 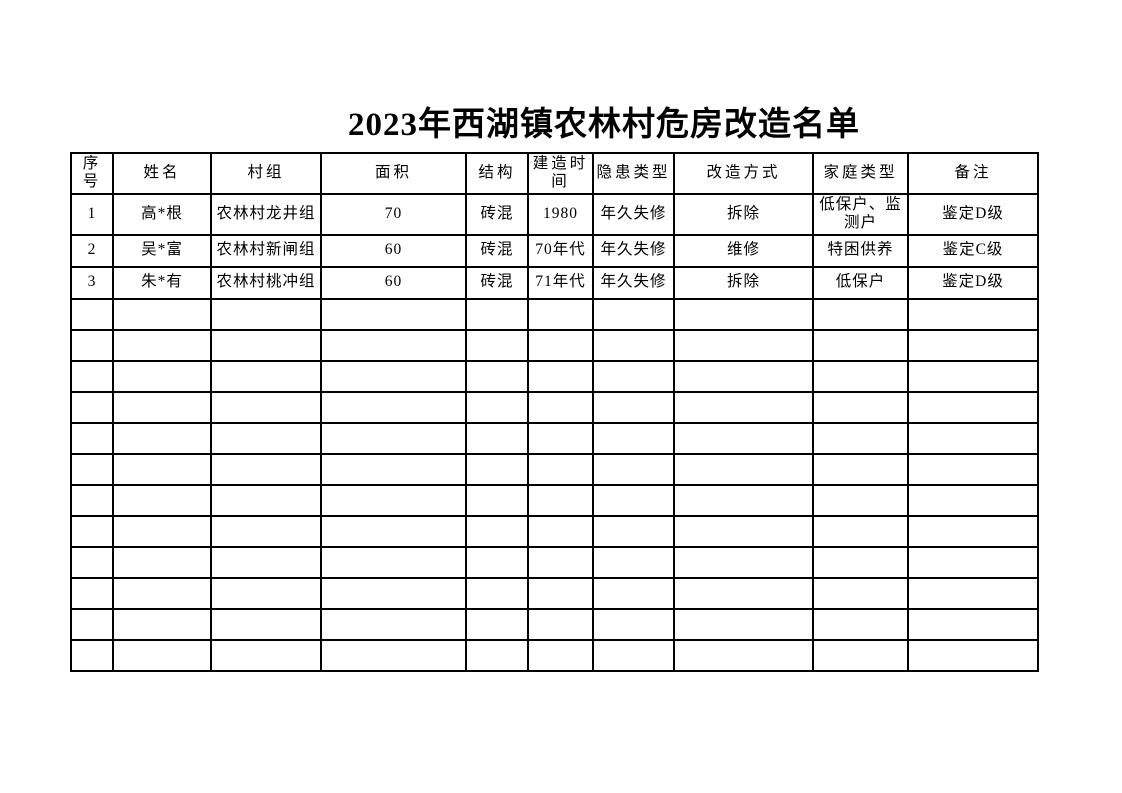 What do you see at coordinates (633, 173) in the screenshot?
I see `column-header-hazard-type: 隐患类型` at bounding box center [633, 173].